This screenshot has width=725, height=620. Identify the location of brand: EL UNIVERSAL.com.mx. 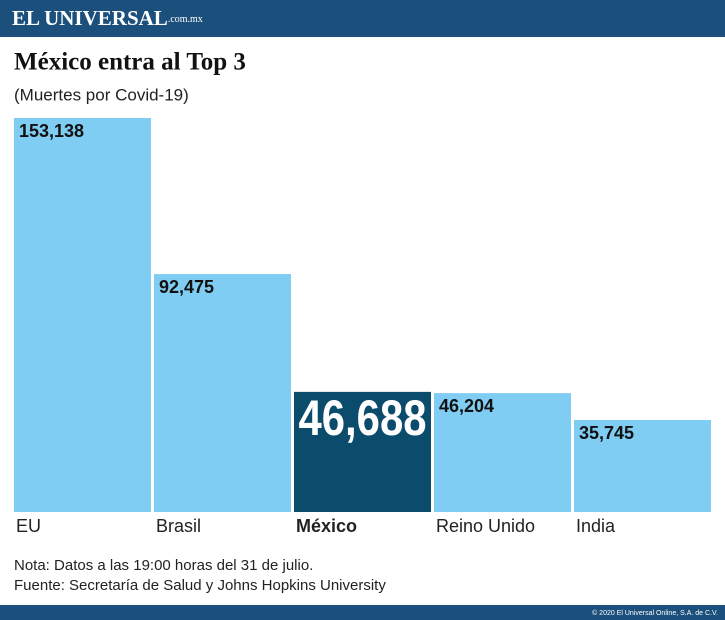
(107, 18).